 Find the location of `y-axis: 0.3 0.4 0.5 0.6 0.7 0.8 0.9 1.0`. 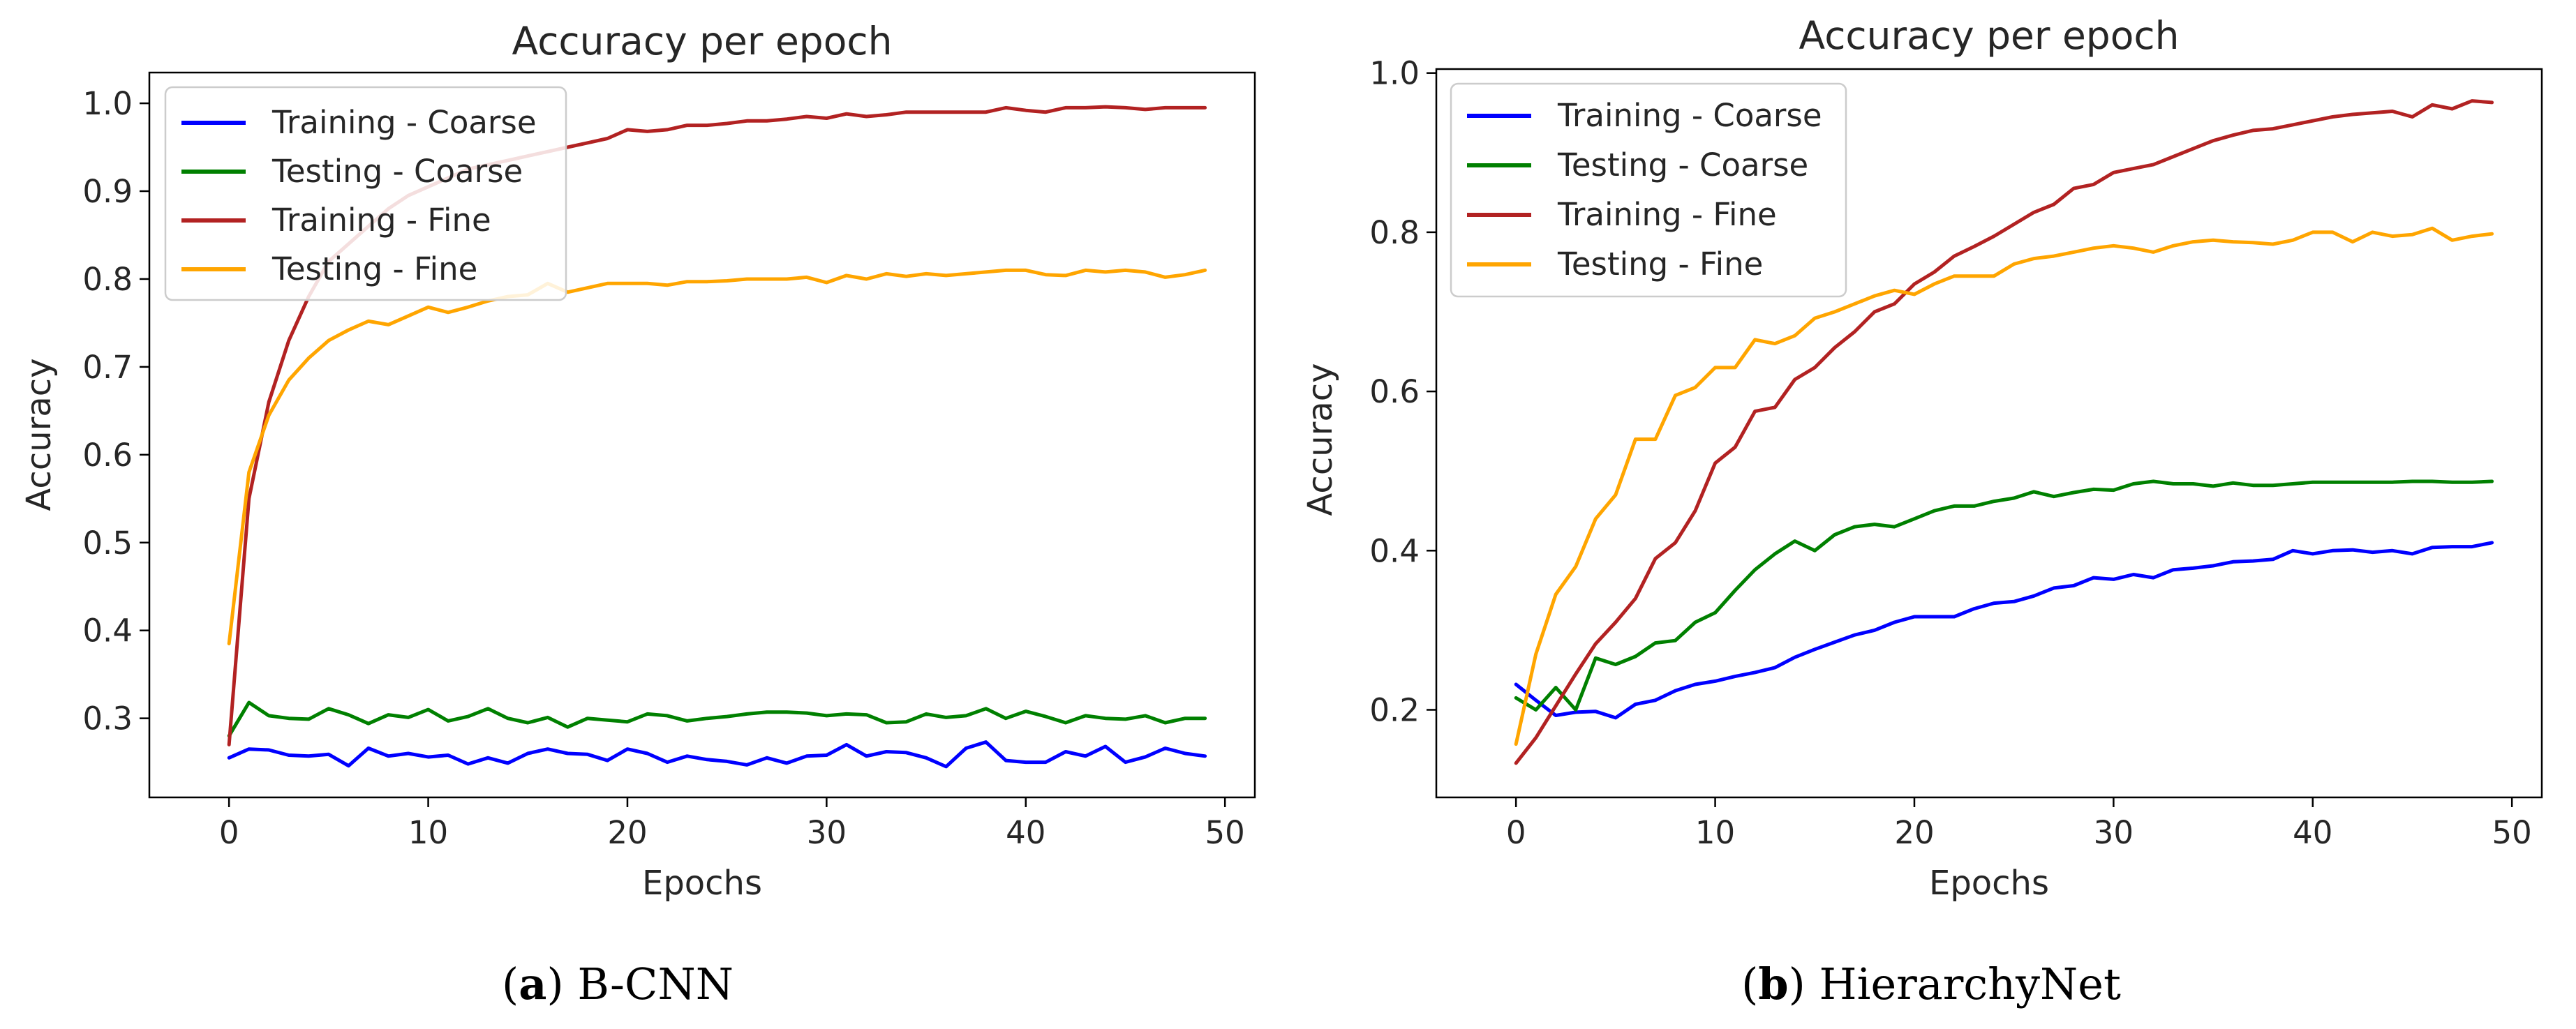

y-axis: 0.3 0.4 0.5 0.6 0.7 0.8 0.9 1.0 is located at coordinates (115, 411).